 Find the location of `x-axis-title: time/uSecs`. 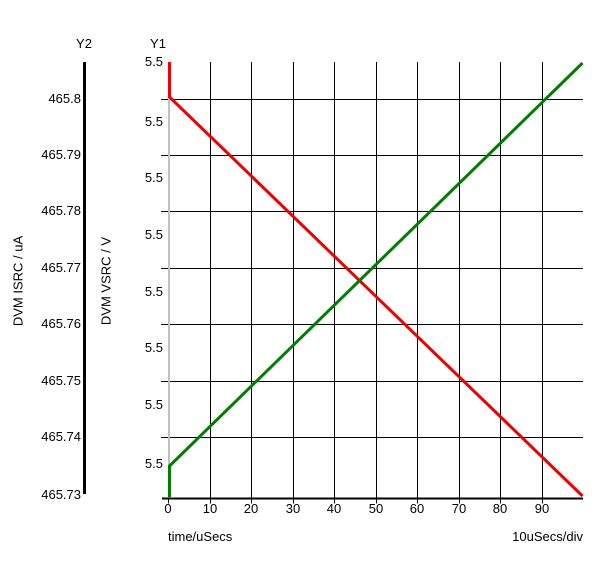

x-axis-title: time/uSecs is located at coordinates (200, 536).